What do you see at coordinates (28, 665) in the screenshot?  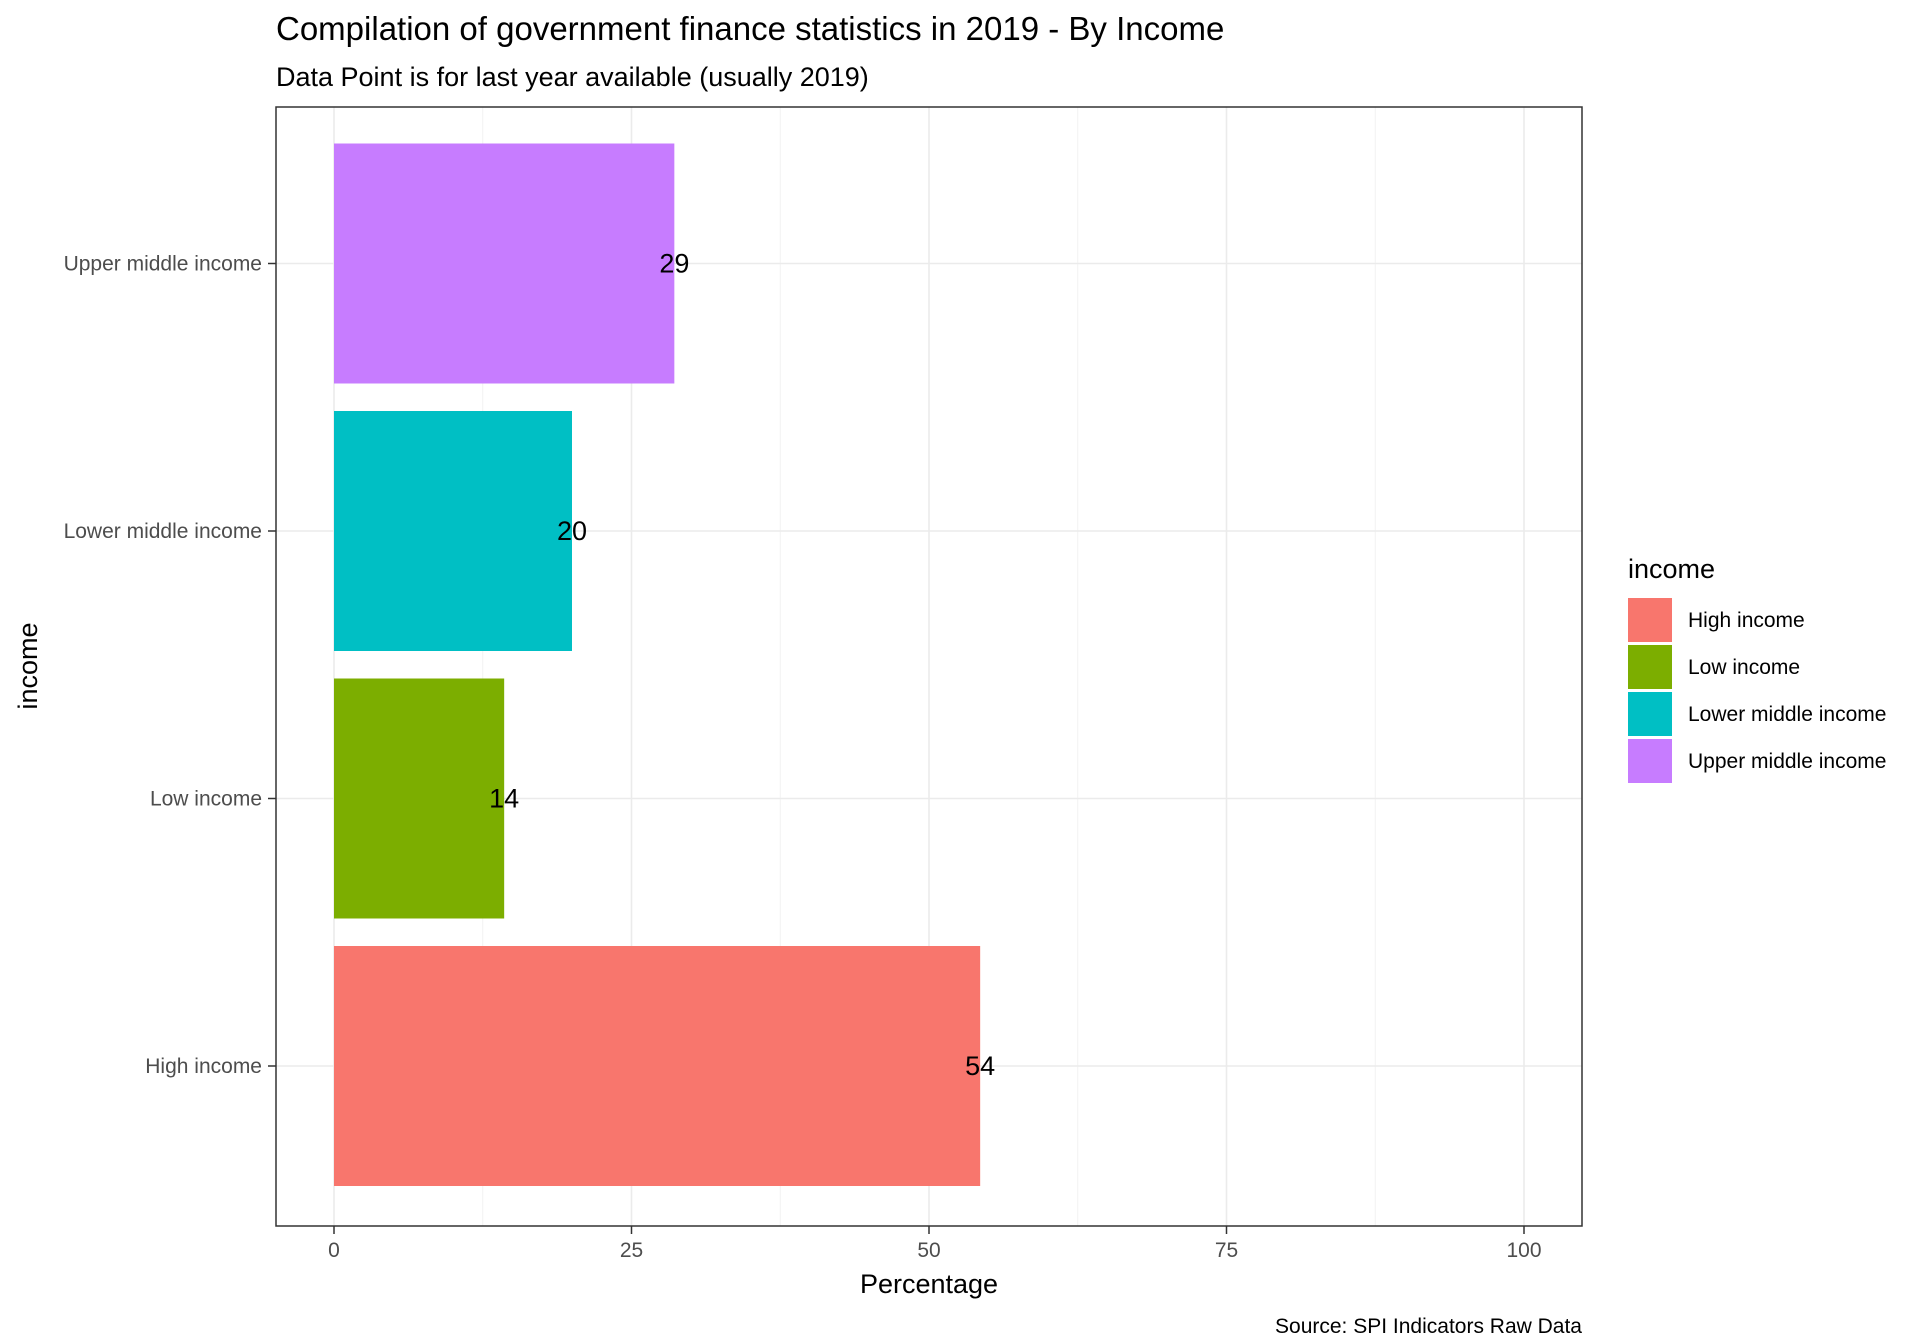 I see `y-axis-title: income` at bounding box center [28, 665].